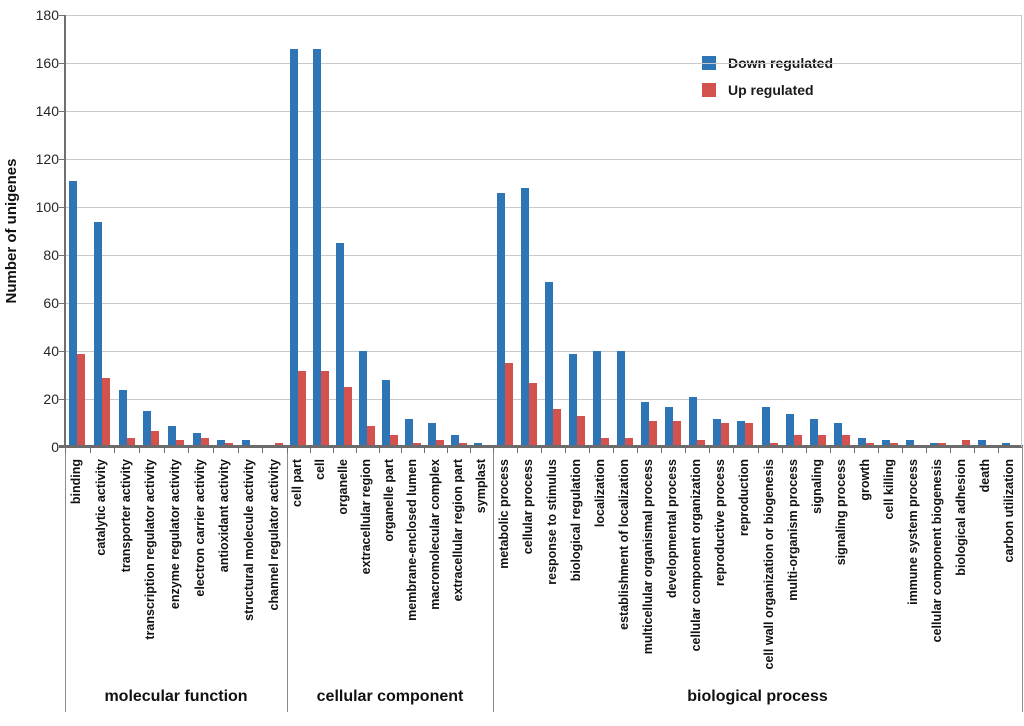 The width and height of the screenshot is (1024, 726). I want to click on category-label: multi-organism process, so click(792, 530).